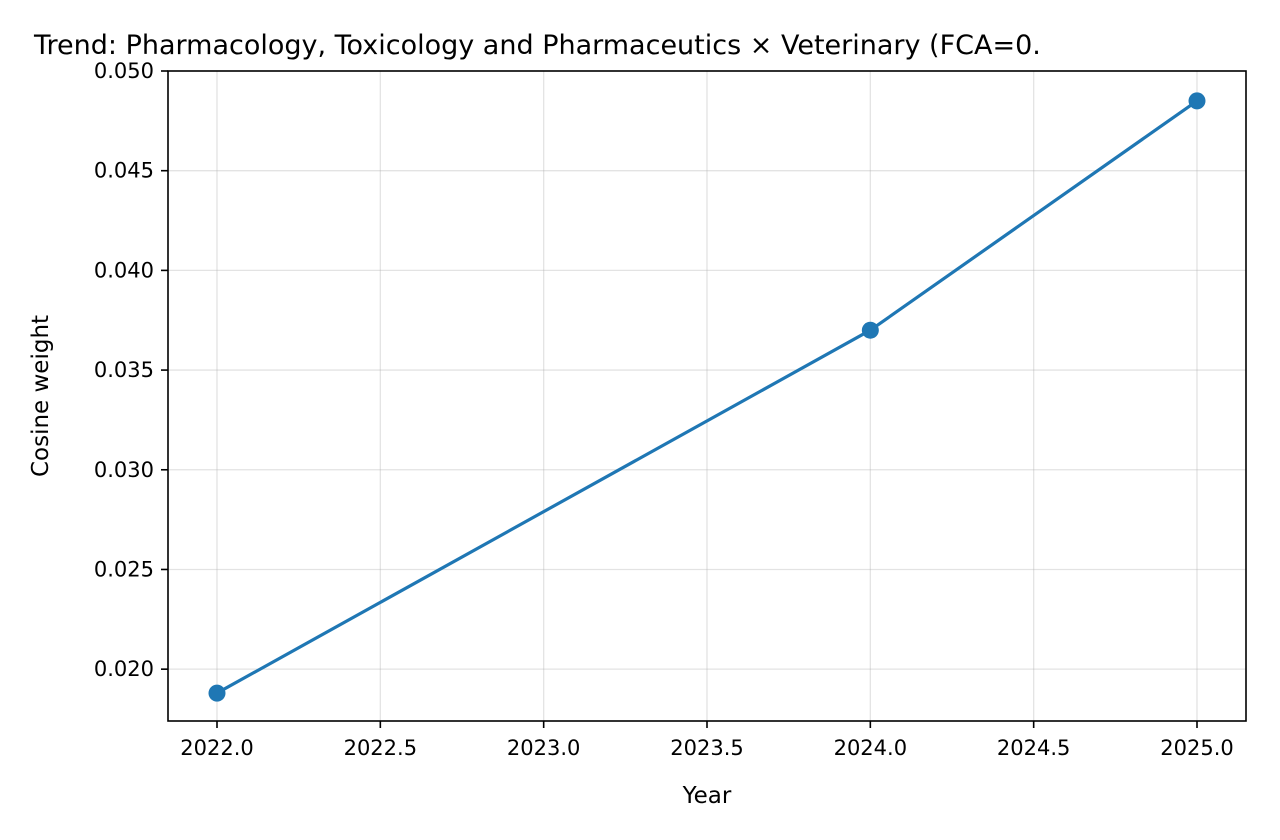 This screenshot has width=1280, height=840. Describe the element at coordinates (124, 370) in the screenshot. I see `y-tick-label: 0.035` at that location.